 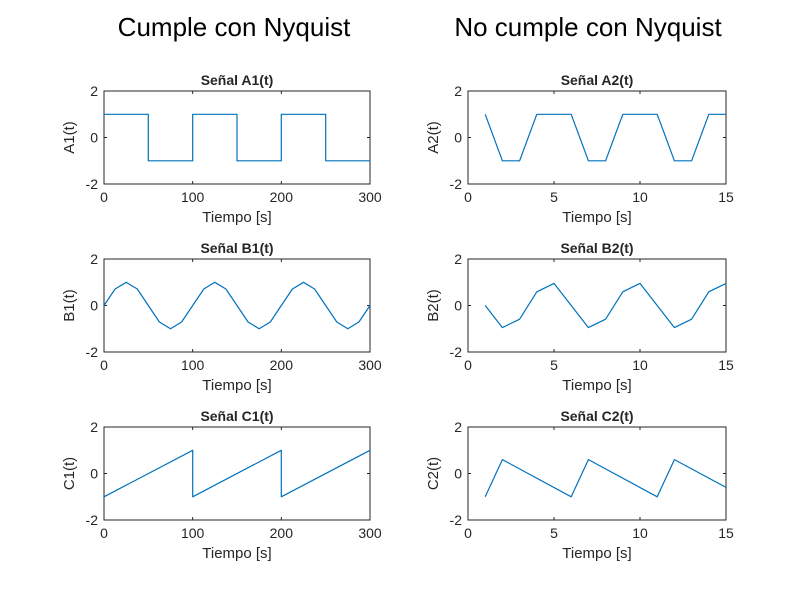 I want to click on chart-title: Señal A2(t), so click(x=597, y=80).